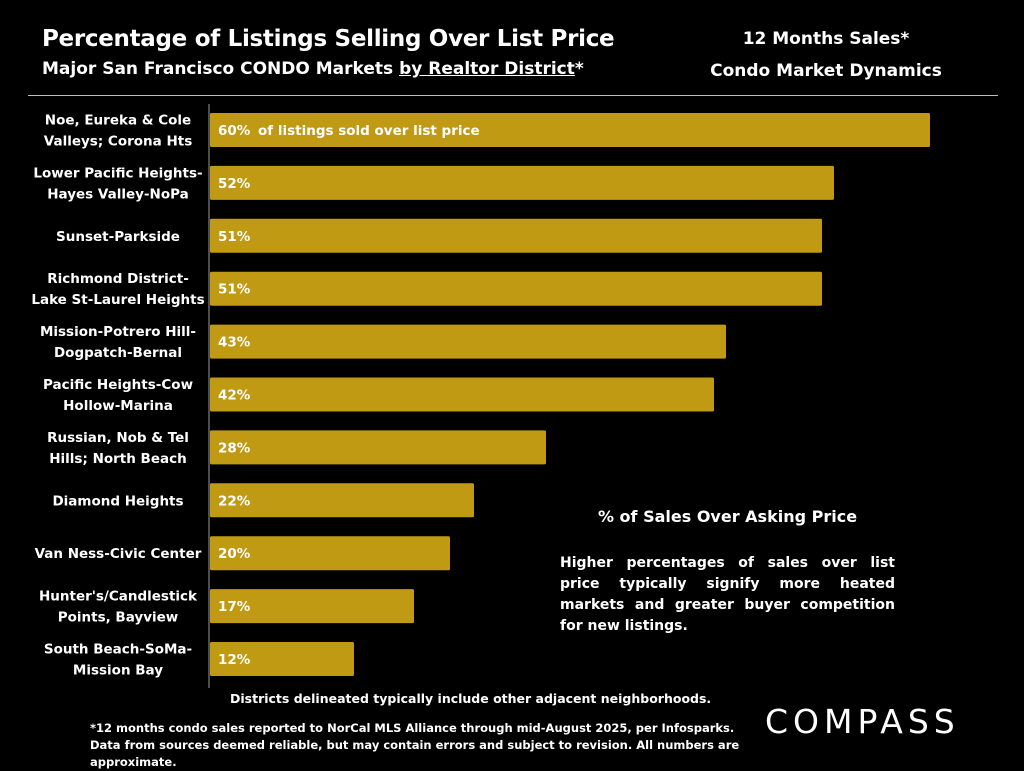 The width and height of the screenshot is (1024, 771). What do you see at coordinates (727, 516) in the screenshot?
I see `annotation-heading: % of Sales Over Asking Price` at bounding box center [727, 516].